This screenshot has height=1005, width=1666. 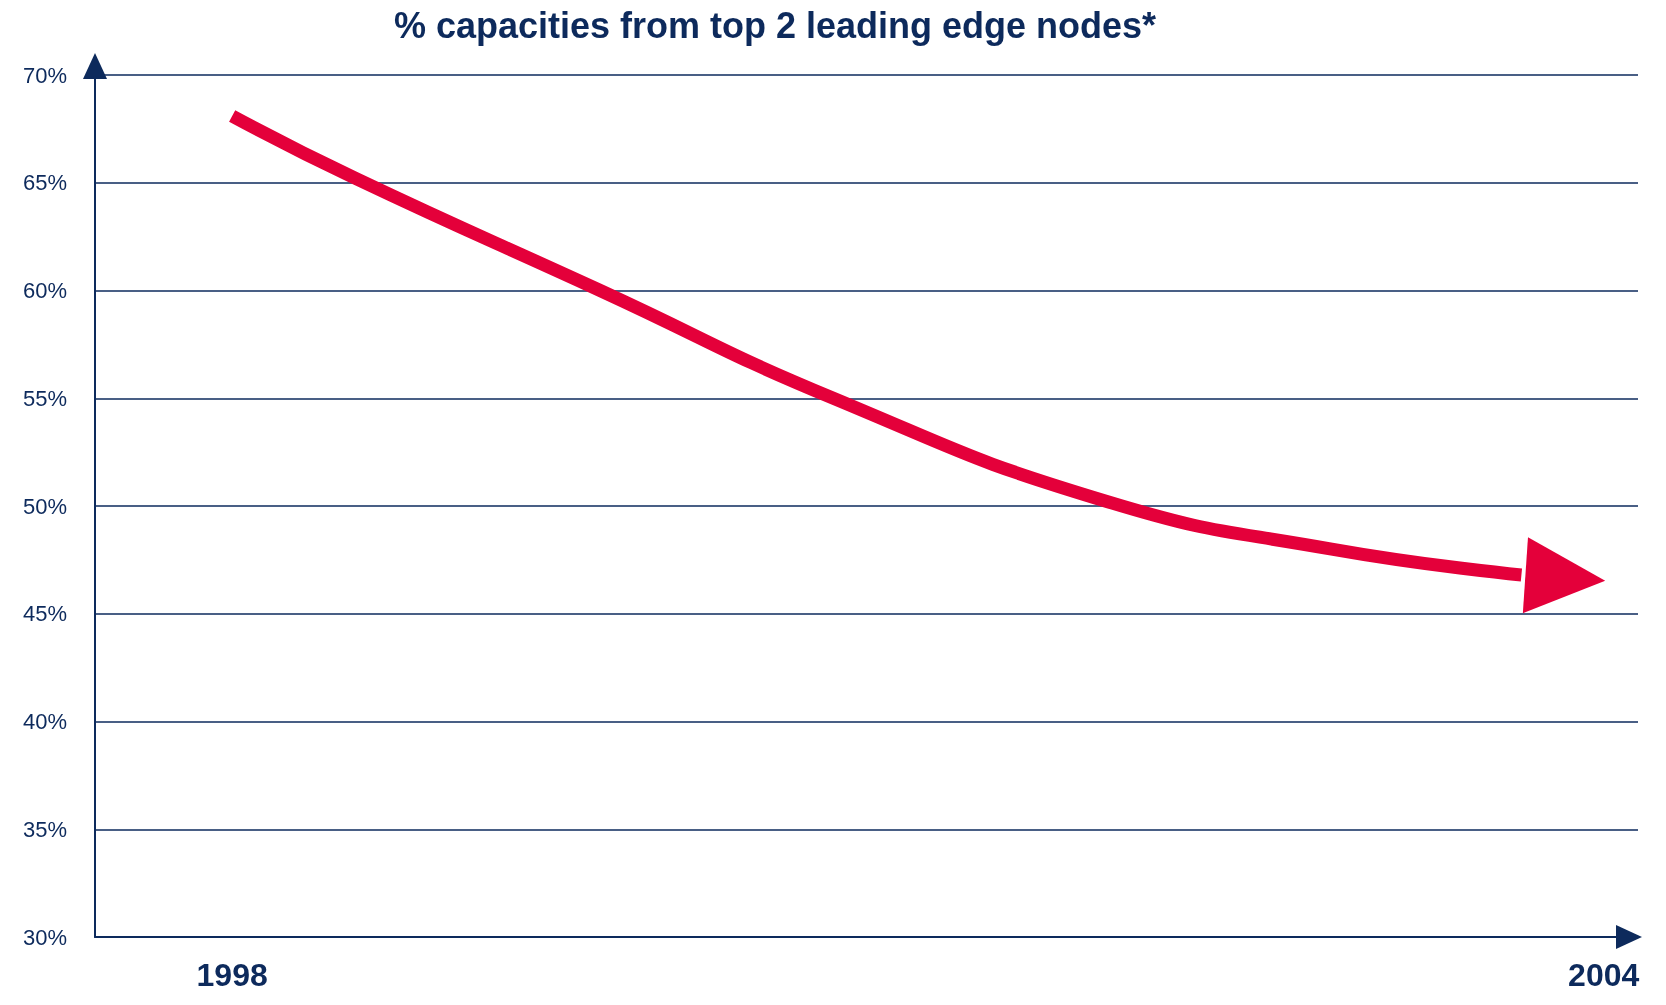 I want to click on chart-title: % capacities from top 2 leading edge nodes*, so click(x=775, y=25).